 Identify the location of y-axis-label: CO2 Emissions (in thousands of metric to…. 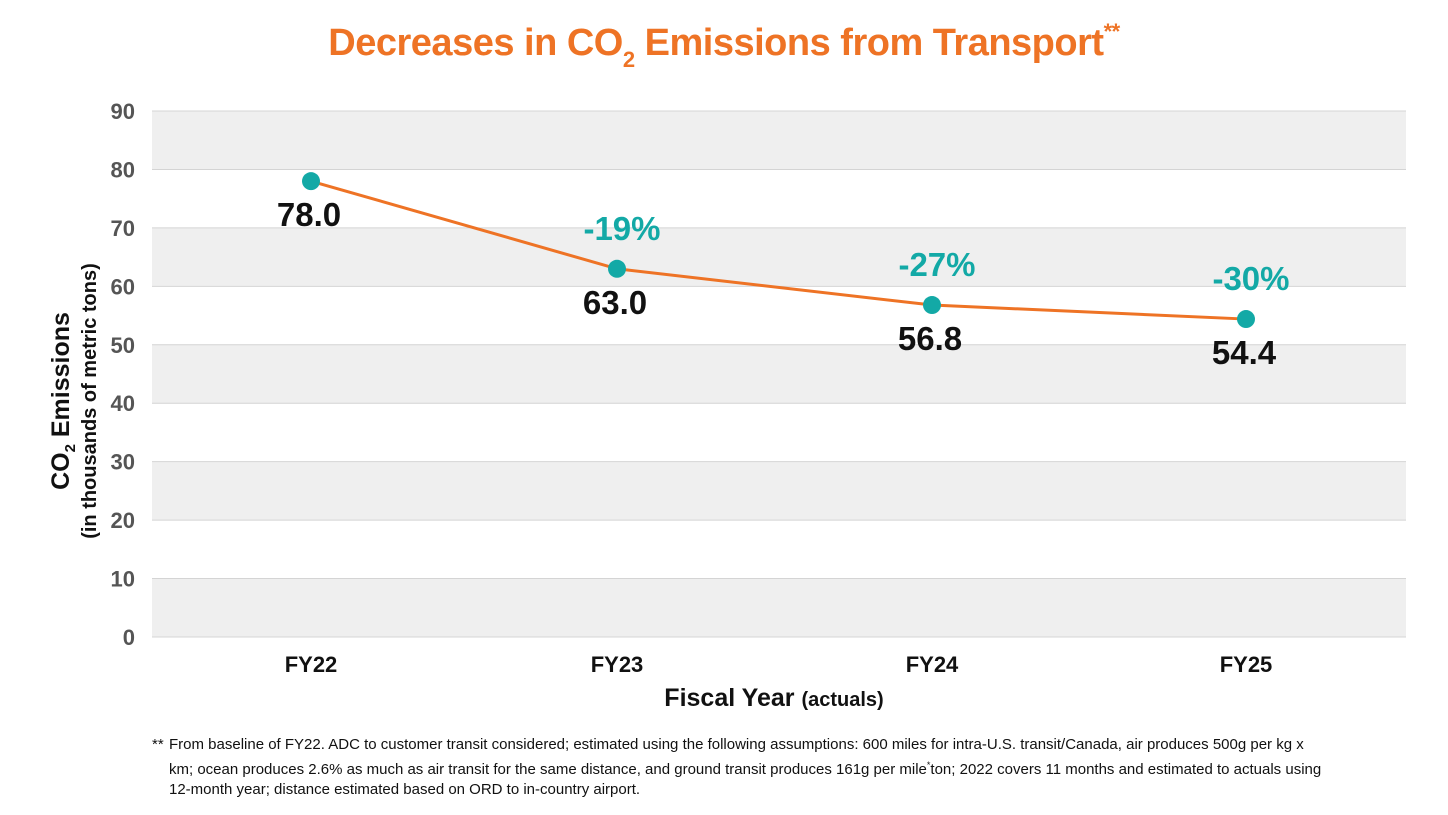
(74, 401).